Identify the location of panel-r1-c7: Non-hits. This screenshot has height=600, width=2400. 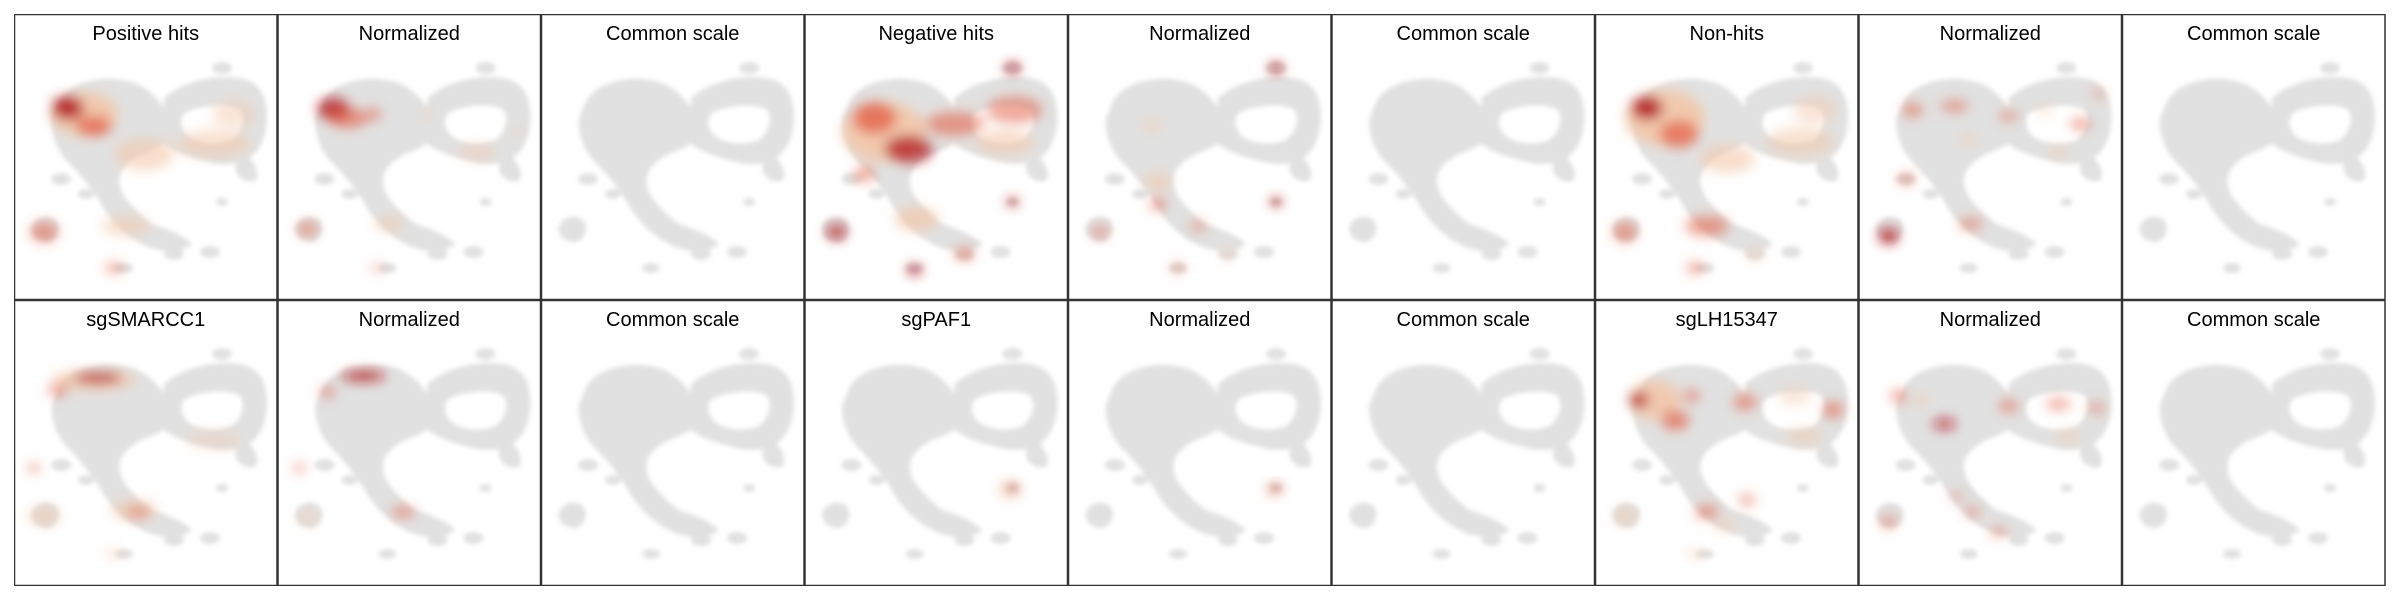
(1726, 157).